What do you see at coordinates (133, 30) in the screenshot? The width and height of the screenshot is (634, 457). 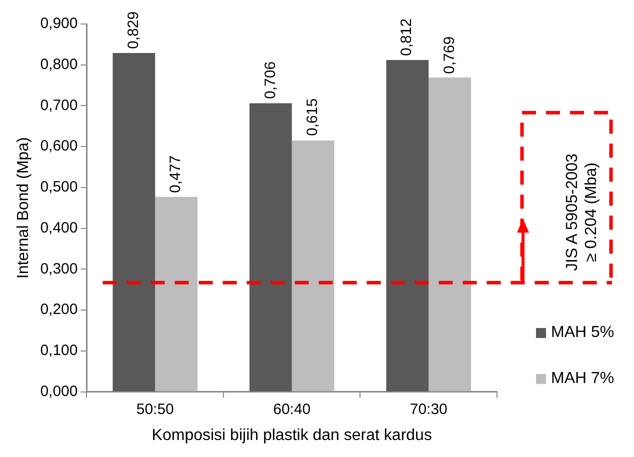 I see `data-label: 0,829` at bounding box center [133, 30].